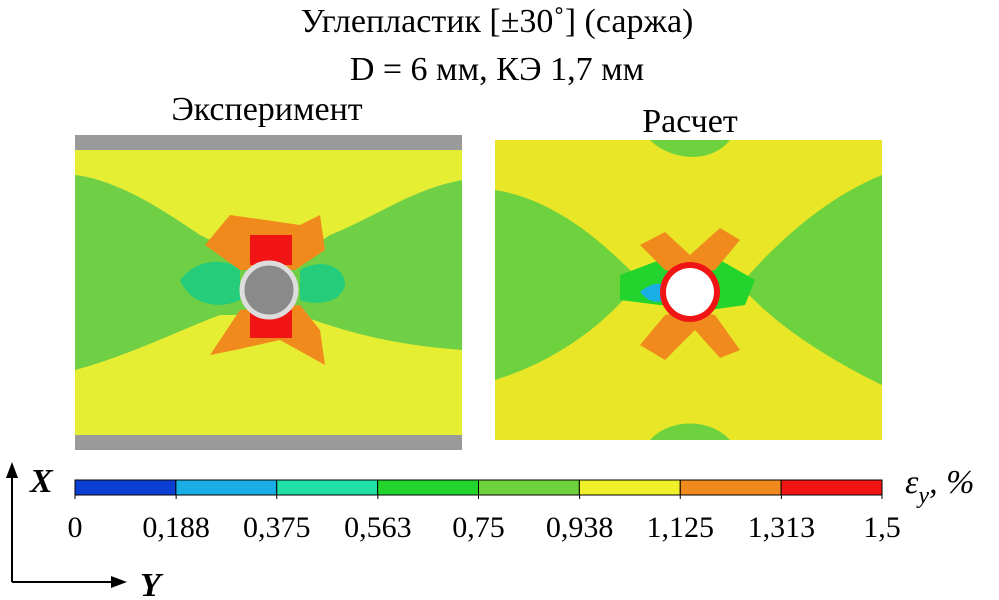  I want to click on tick-label: 1,5, so click(882, 527).